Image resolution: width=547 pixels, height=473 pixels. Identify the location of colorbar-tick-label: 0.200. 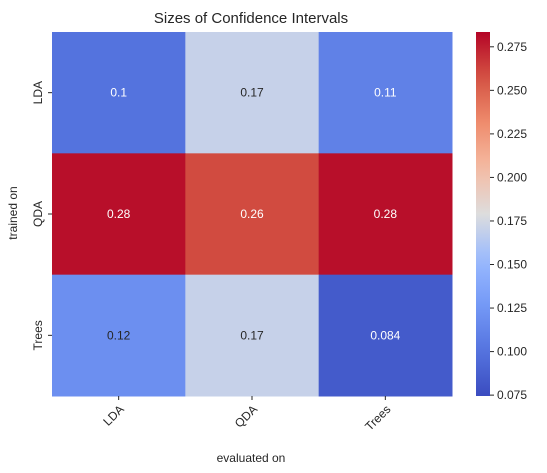
(512, 177).